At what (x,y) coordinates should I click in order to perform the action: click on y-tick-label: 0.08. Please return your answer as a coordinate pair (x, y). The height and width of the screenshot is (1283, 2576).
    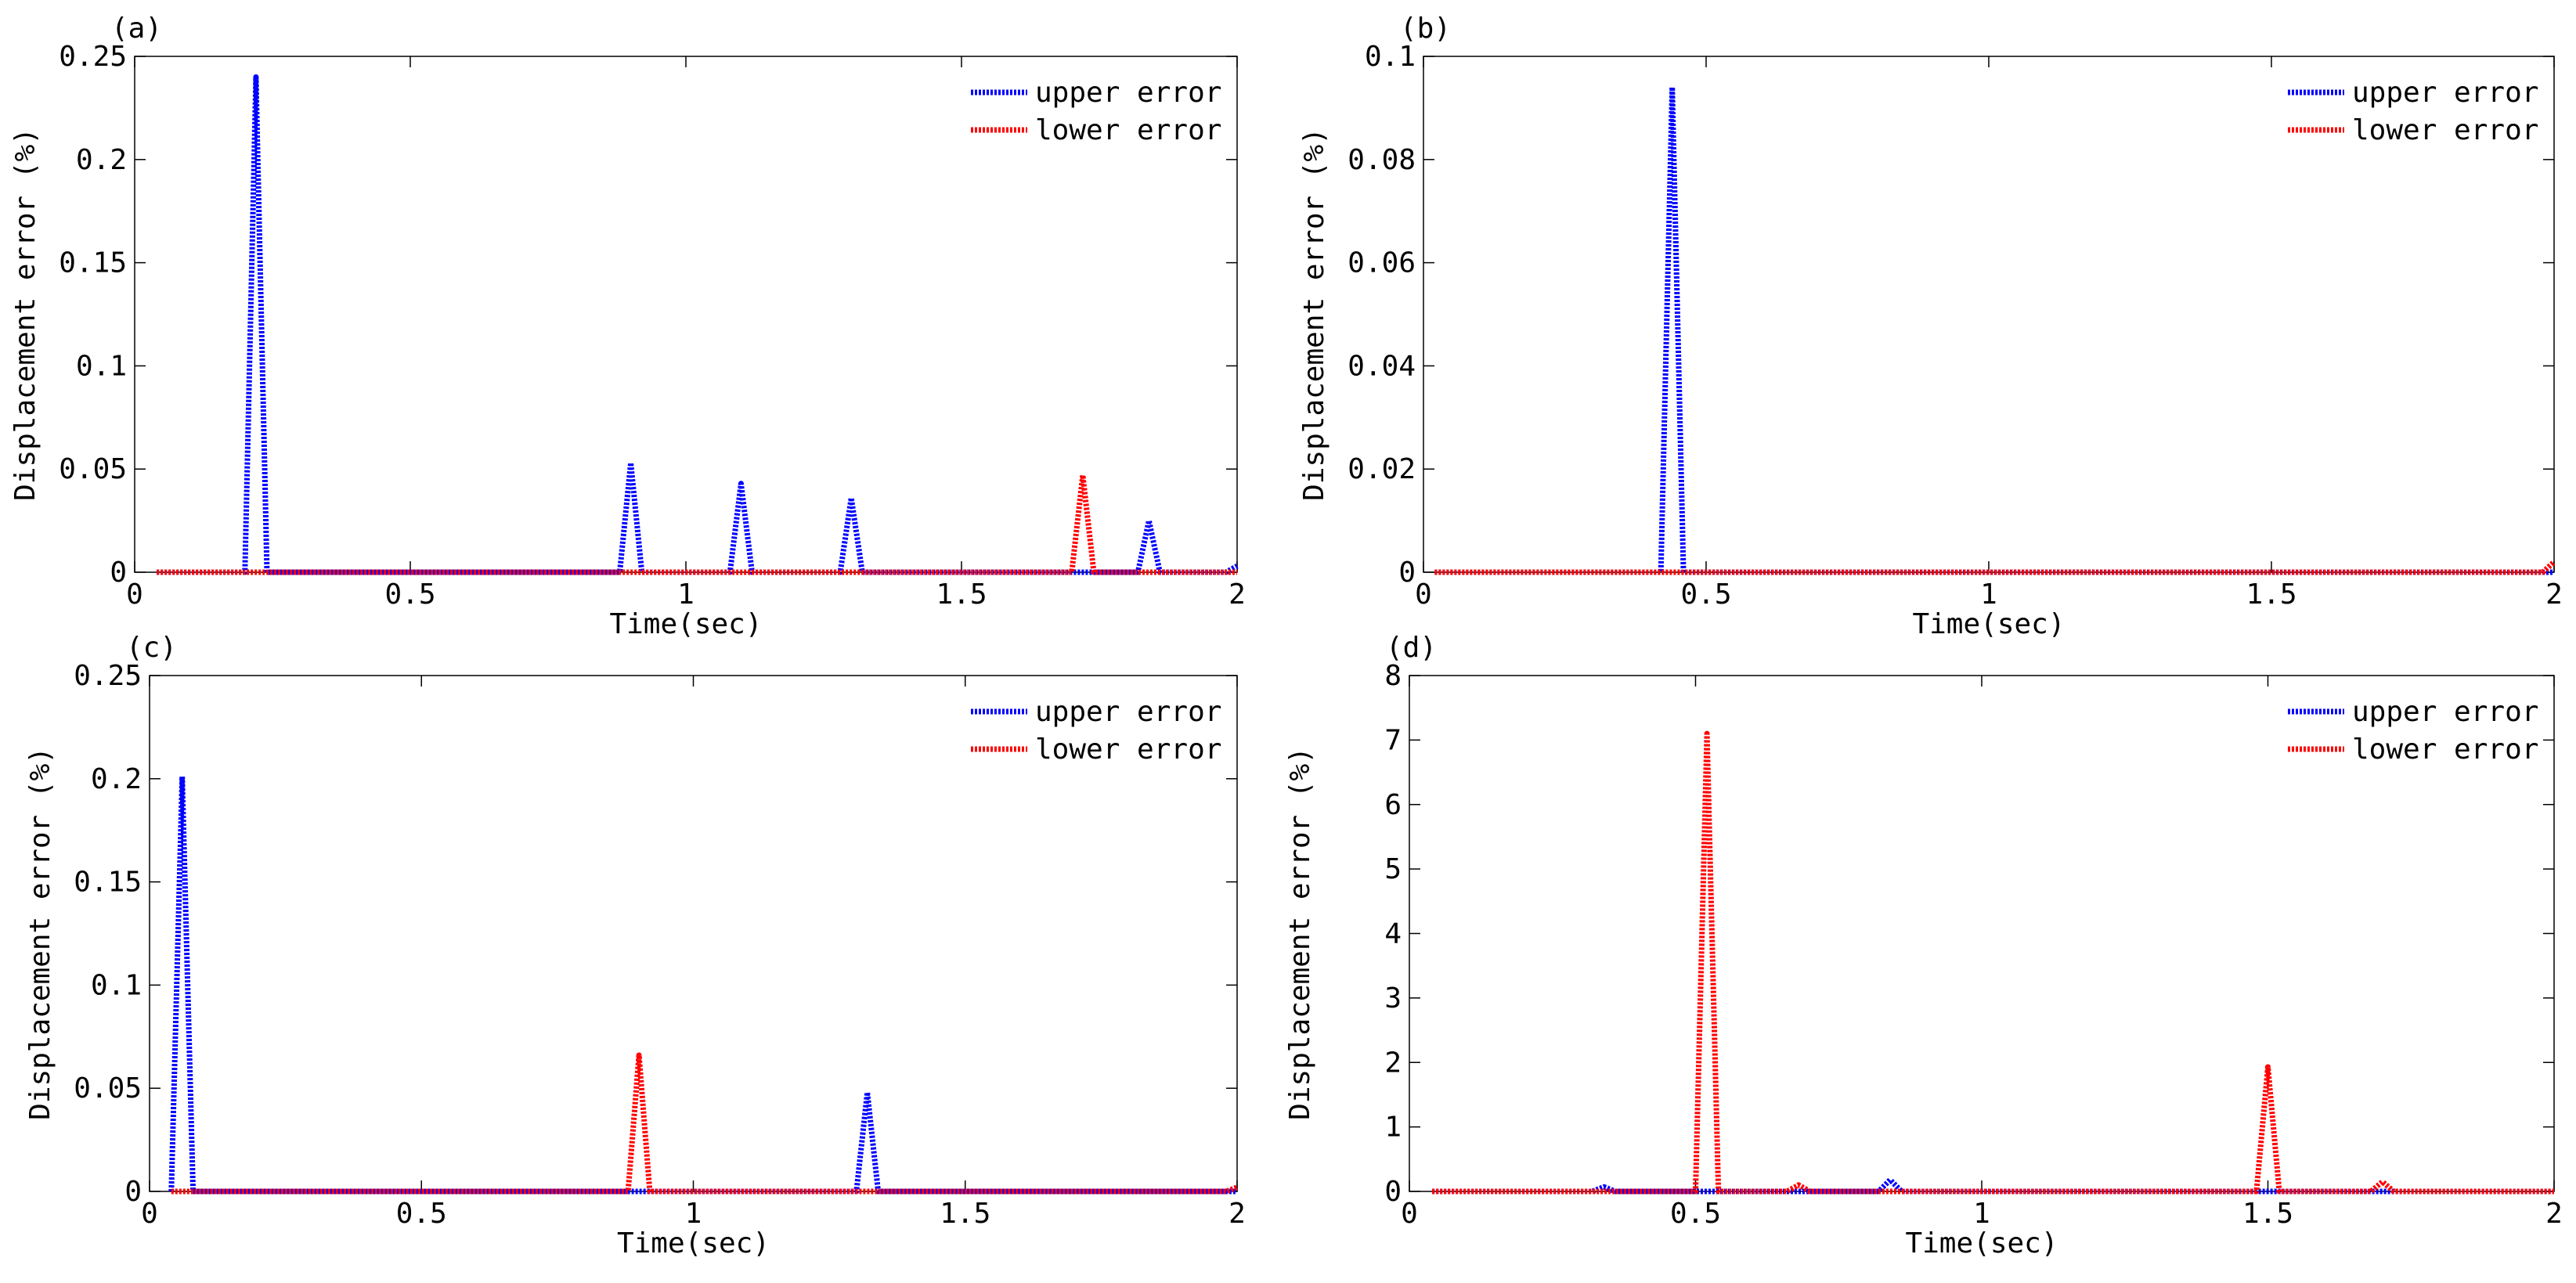
    Looking at the image, I should click on (1382, 160).